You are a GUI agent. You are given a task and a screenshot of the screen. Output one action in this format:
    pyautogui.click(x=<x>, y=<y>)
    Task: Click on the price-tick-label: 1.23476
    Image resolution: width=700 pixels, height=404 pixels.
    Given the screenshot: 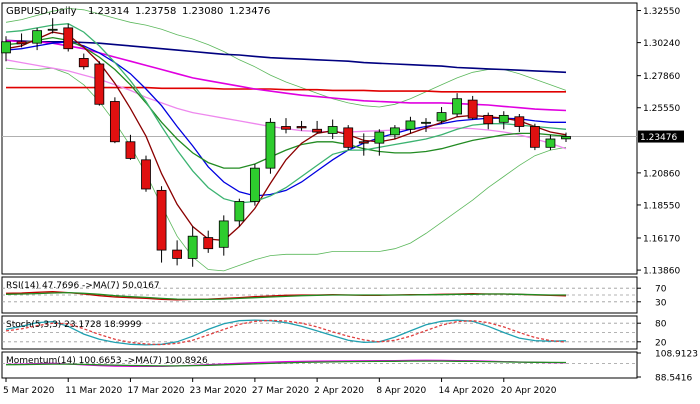 What is the action you would take?
    pyautogui.click(x=658, y=138)
    